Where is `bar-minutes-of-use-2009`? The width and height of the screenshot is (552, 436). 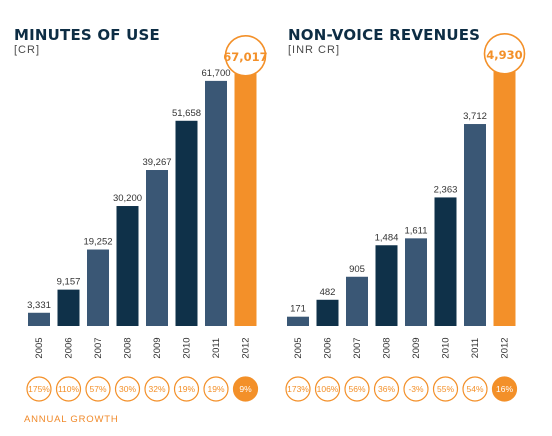
bar-minutes-of-use-2009 is located at coordinates (157, 248).